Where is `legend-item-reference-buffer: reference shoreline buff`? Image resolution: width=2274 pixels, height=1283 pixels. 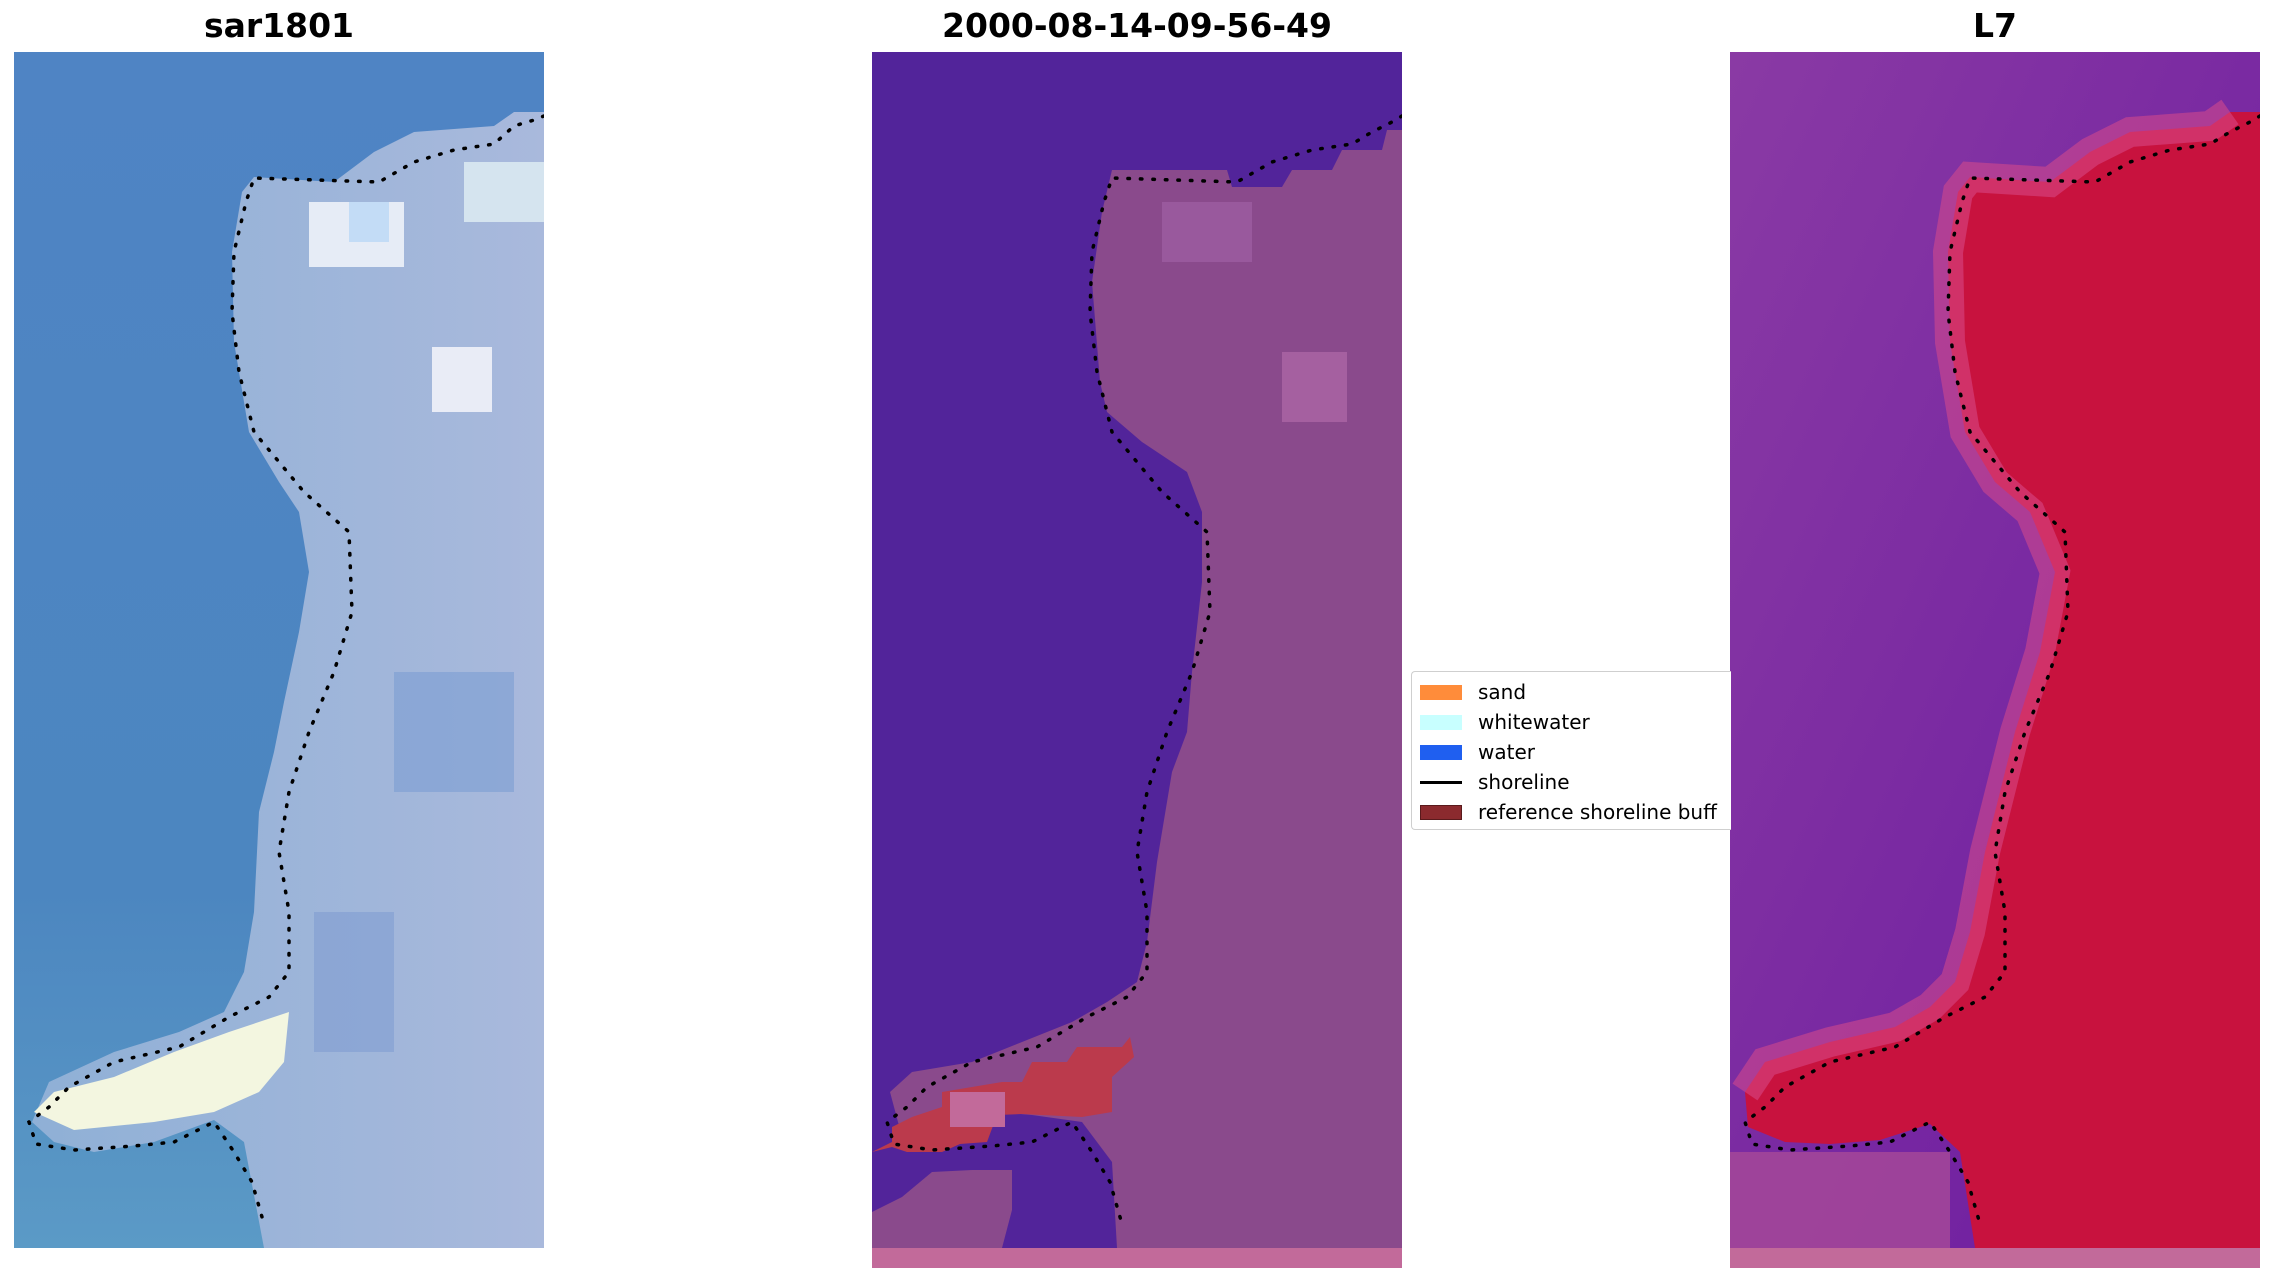
legend-item-reference-buffer: reference shoreline buff is located at coordinates (1568, 812).